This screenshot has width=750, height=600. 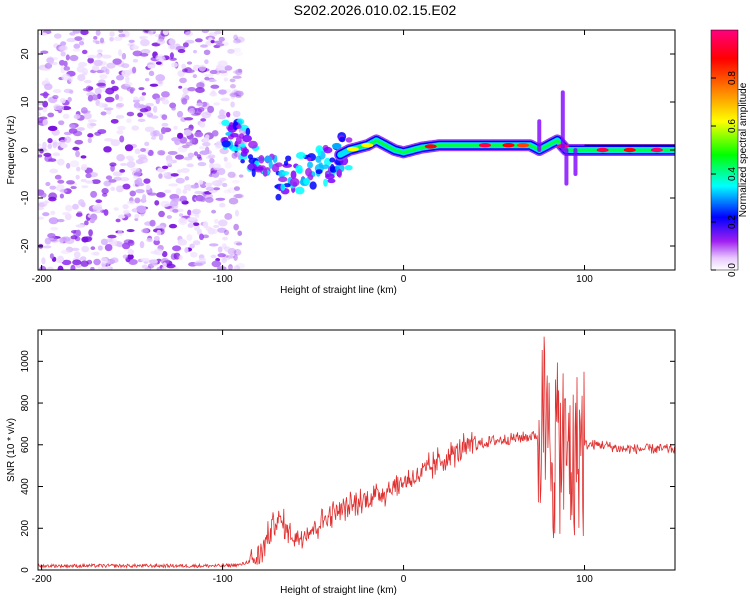 I want to click on snr-ytick-label: 1000, so click(x=25, y=361).